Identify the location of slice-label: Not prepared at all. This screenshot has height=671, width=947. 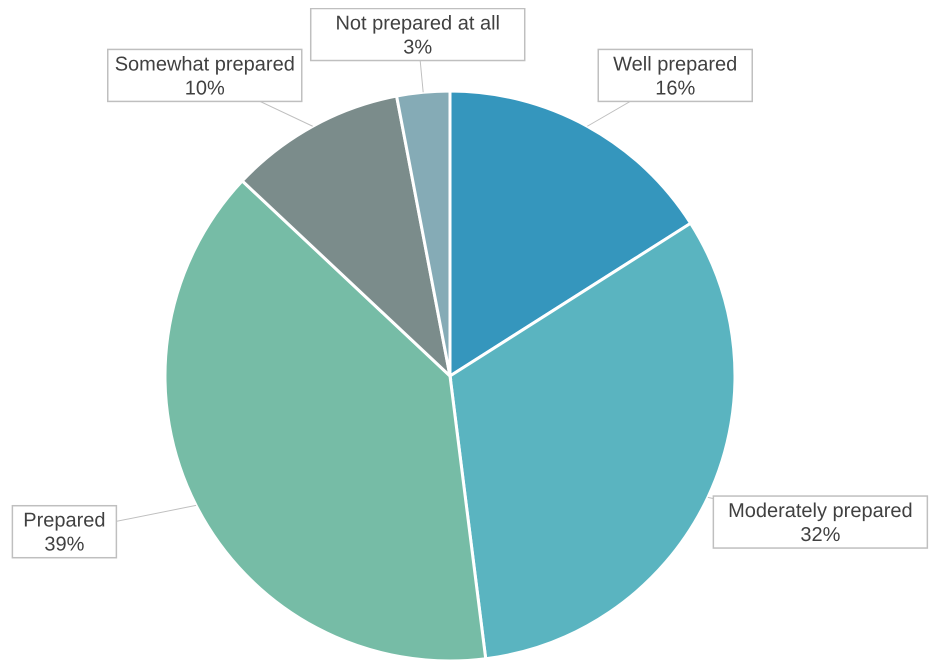
(417, 23).